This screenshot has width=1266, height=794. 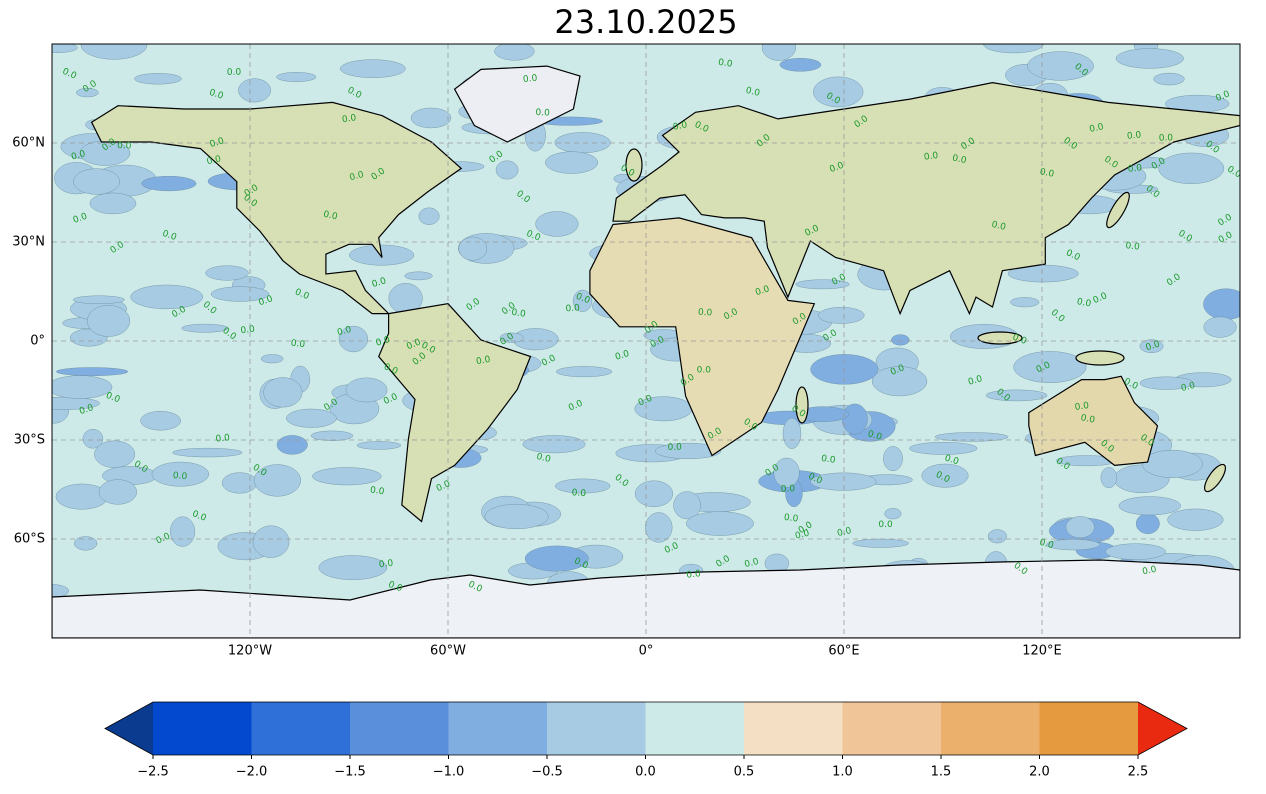 I want to click on colorbar-tick-label: 1.5, so click(x=941, y=772).